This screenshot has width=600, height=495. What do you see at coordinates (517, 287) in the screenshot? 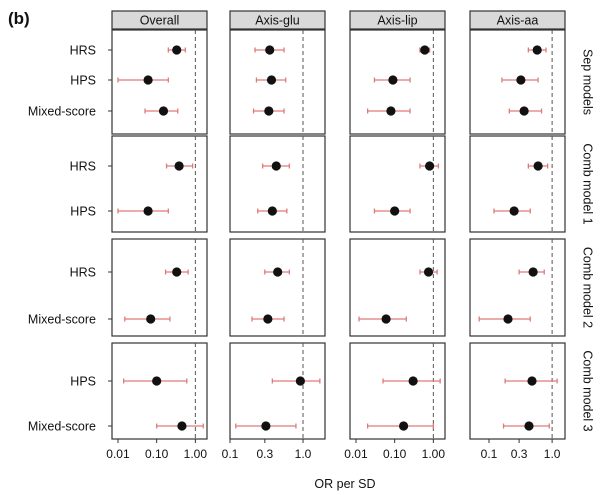
I see `panel-comb-model-2-axis-aa` at bounding box center [517, 287].